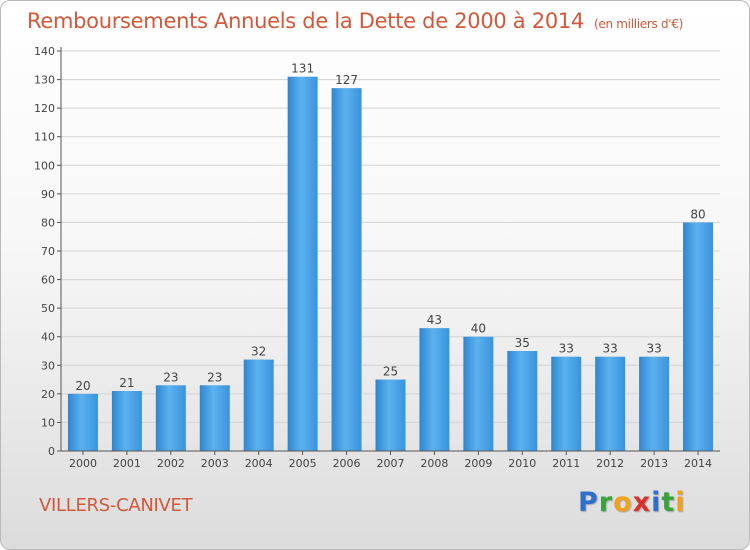 This screenshot has height=550, width=750. I want to click on y-tick-label: 80, so click(48, 222).